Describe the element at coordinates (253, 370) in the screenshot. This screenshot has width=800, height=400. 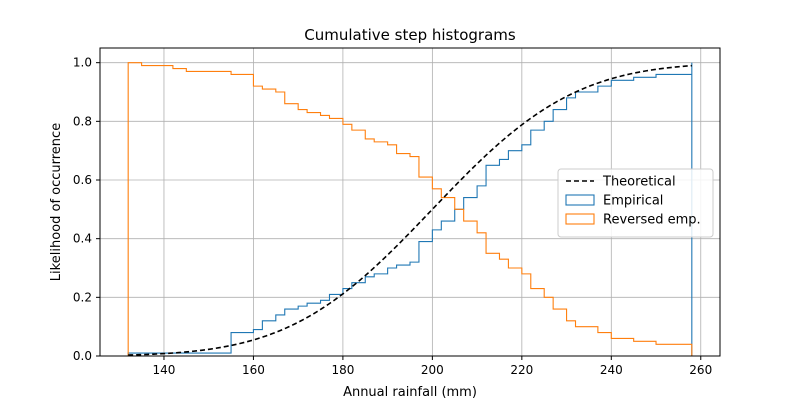
I see `x-tick-label: 160` at that location.